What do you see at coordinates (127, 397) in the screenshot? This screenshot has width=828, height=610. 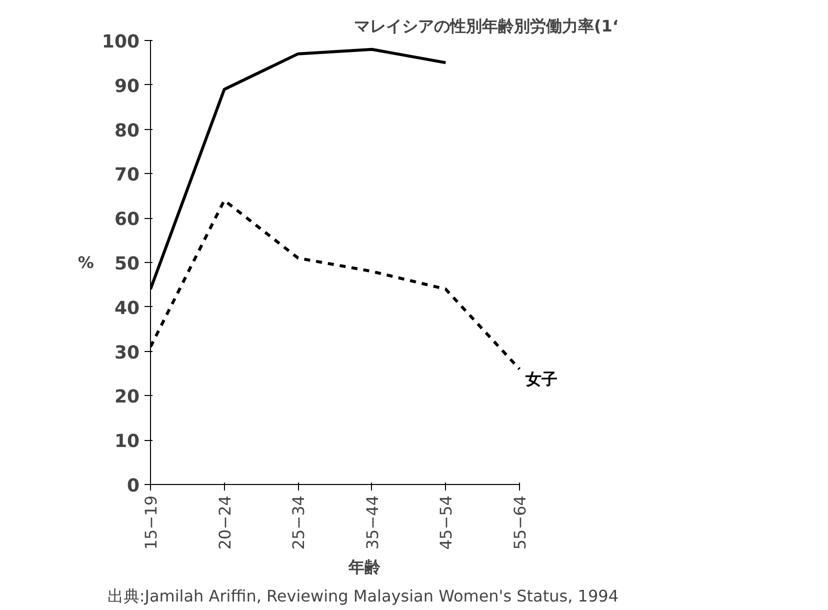 I see `y-tick-label: 20` at bounding box center [127, 397].